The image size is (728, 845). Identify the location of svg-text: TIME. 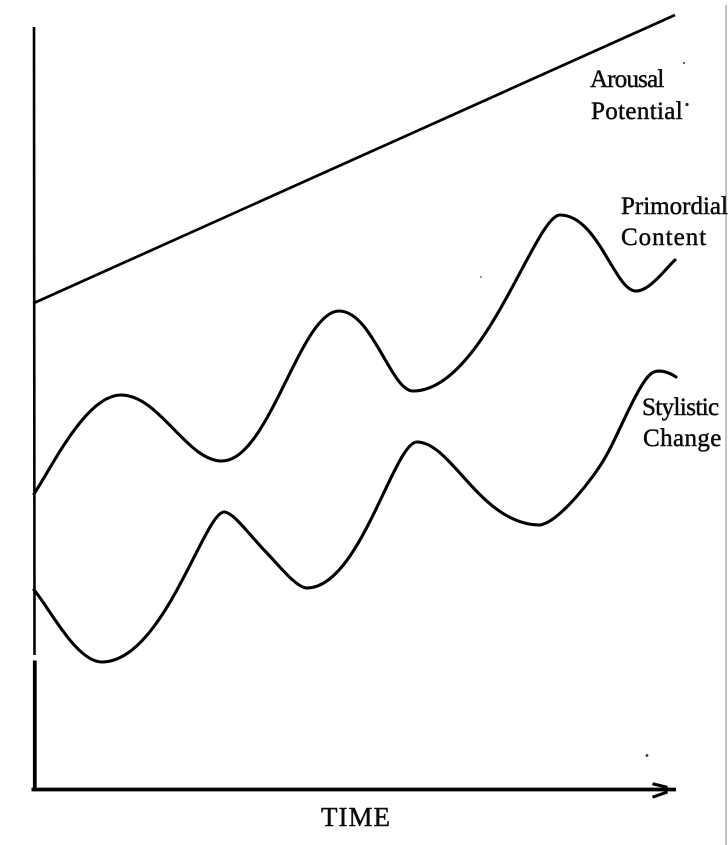
(356, 817).